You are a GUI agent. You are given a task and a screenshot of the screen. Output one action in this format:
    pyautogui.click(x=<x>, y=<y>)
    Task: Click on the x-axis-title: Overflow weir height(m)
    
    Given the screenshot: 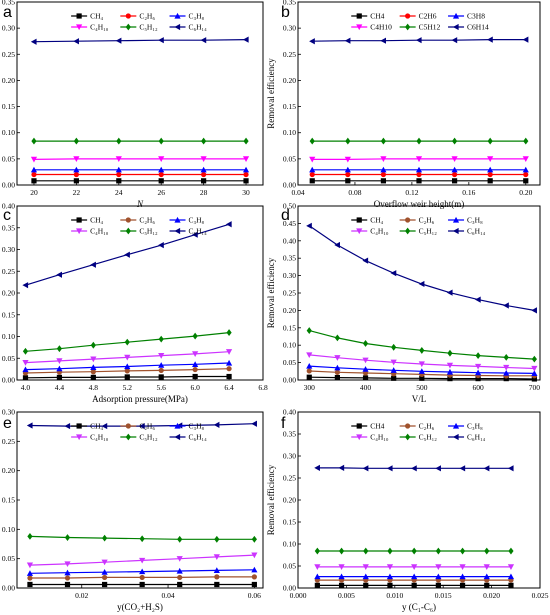 What is the action you would take?
    pyautogui.click(x=419, y=204)
    